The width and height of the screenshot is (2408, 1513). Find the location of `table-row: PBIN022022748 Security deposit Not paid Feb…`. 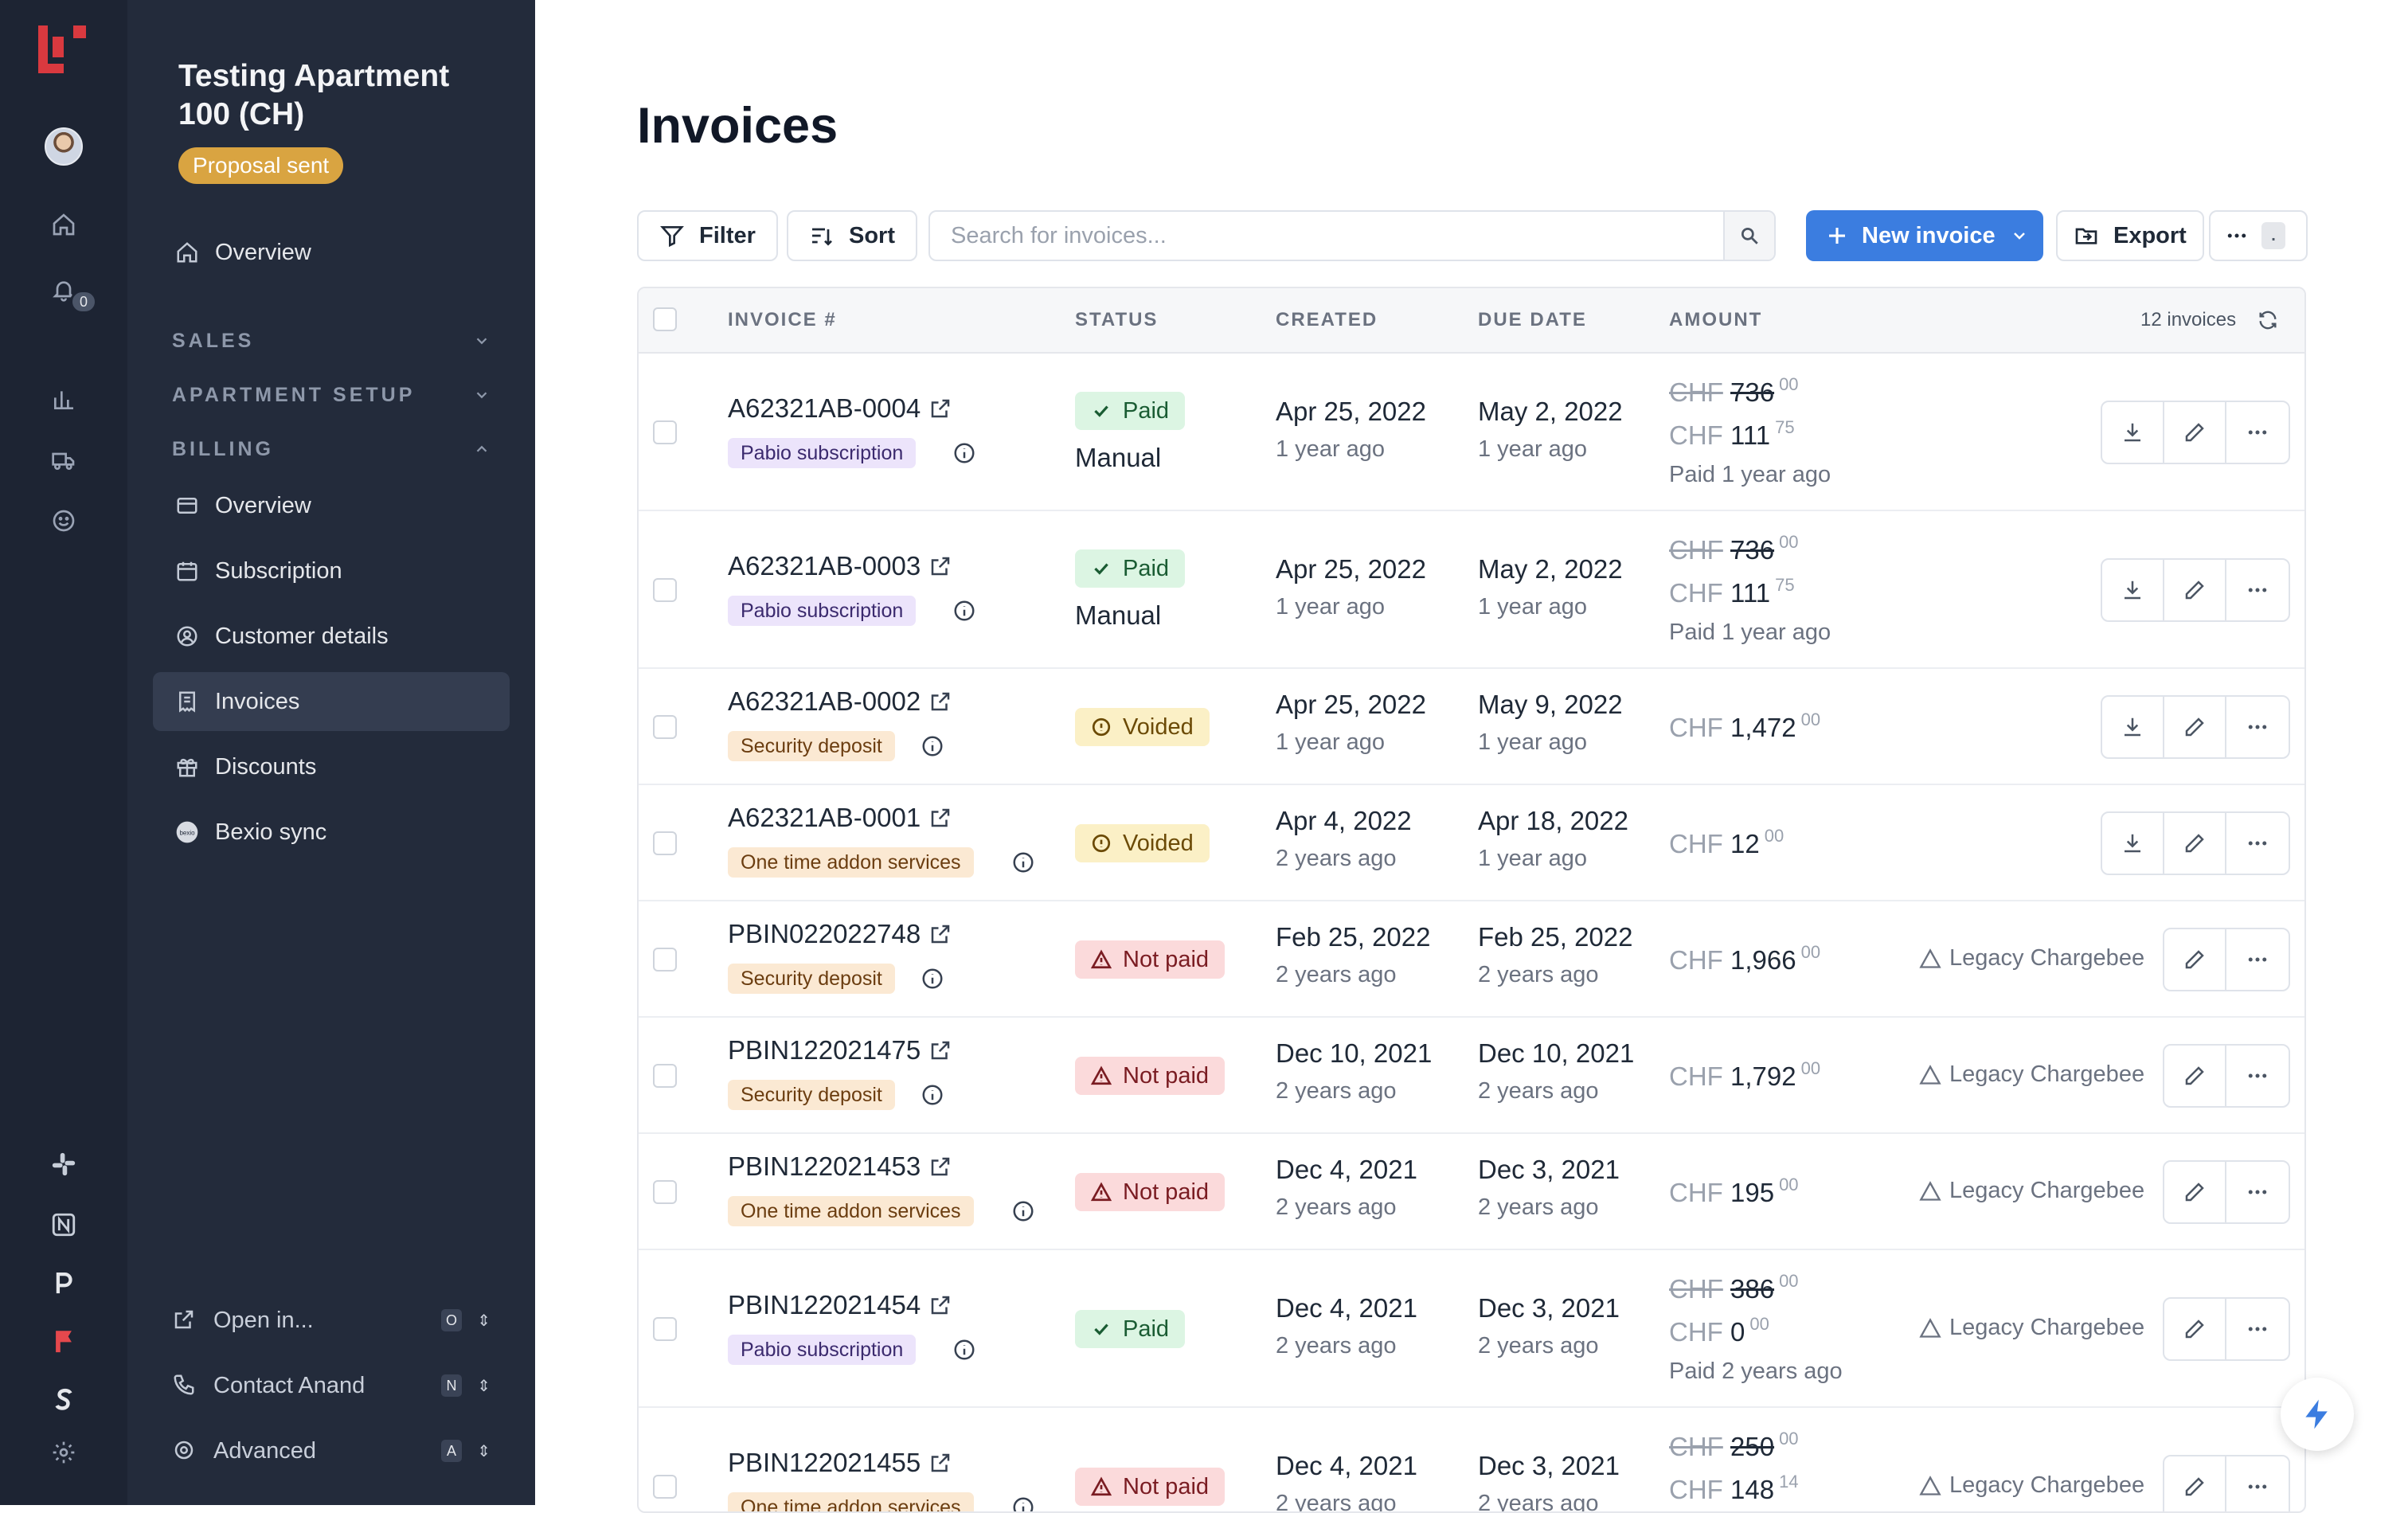

table-row: PBIN022022748 Security deposit Not paid Feb… is located at coordinates (1471, 960).